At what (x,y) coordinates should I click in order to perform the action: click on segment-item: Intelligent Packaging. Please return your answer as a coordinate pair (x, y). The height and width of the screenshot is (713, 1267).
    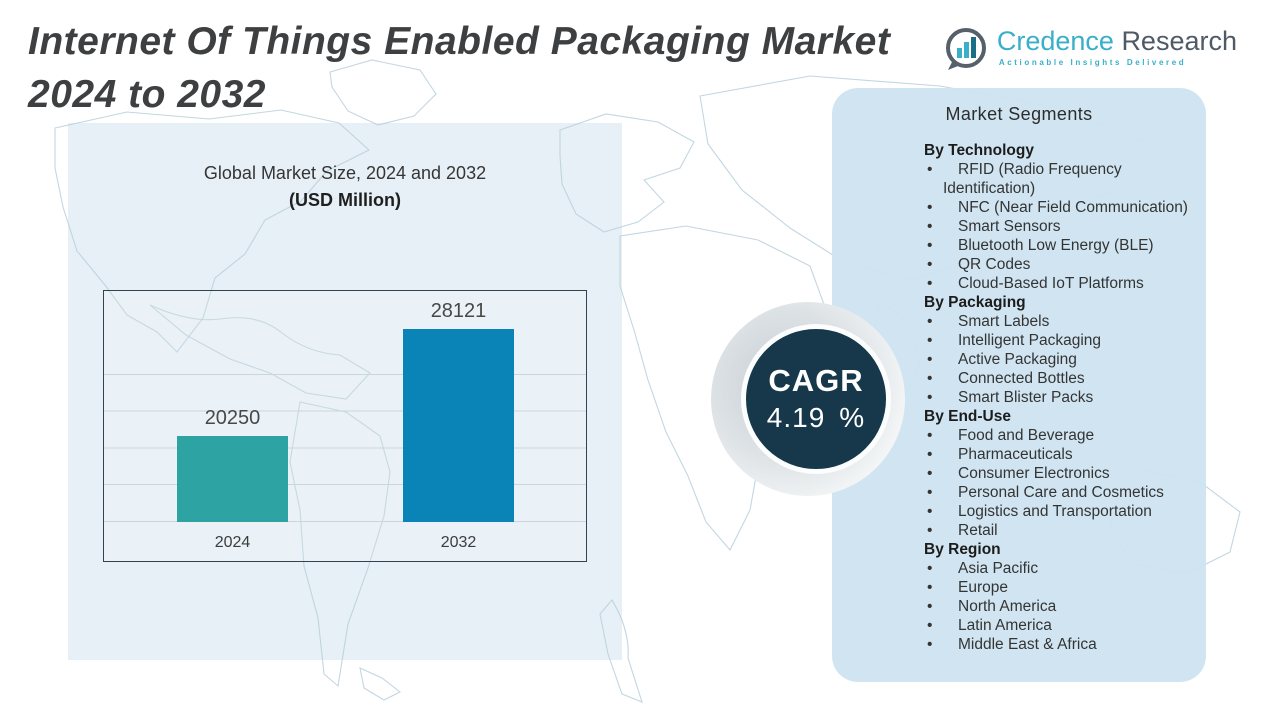
    Looking at the image, I should click on (1058, 340).